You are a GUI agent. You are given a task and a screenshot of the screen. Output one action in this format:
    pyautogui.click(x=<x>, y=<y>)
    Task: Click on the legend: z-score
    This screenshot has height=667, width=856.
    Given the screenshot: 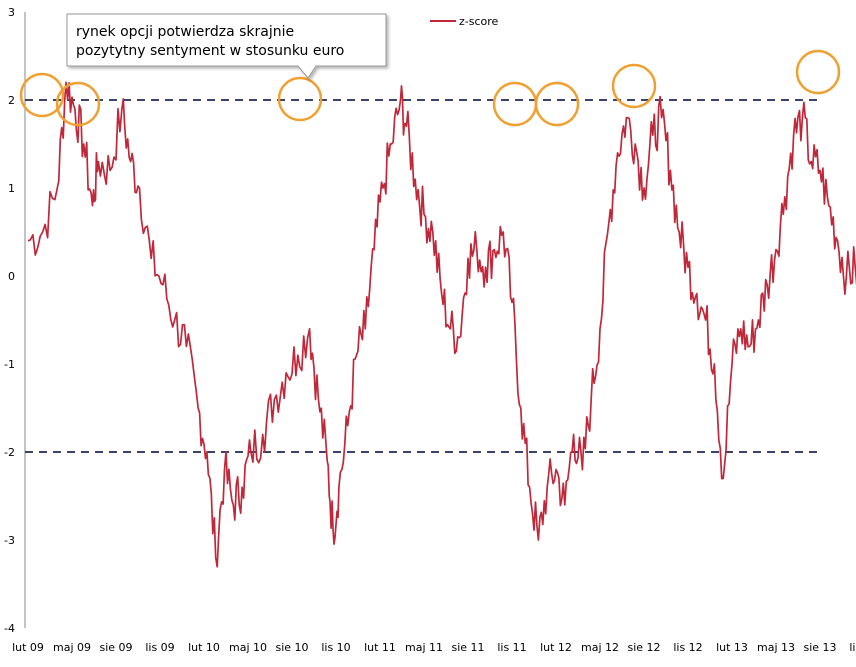 What is the action you would take?
    pyautogui.click(x=464, y=21)
    